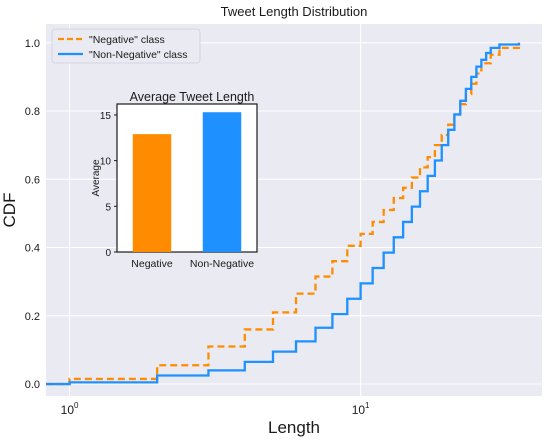 This screenshot has height=446, width=550. I want to click on legend: "Negative" class "Non-Negative" class, so click(126, 46).